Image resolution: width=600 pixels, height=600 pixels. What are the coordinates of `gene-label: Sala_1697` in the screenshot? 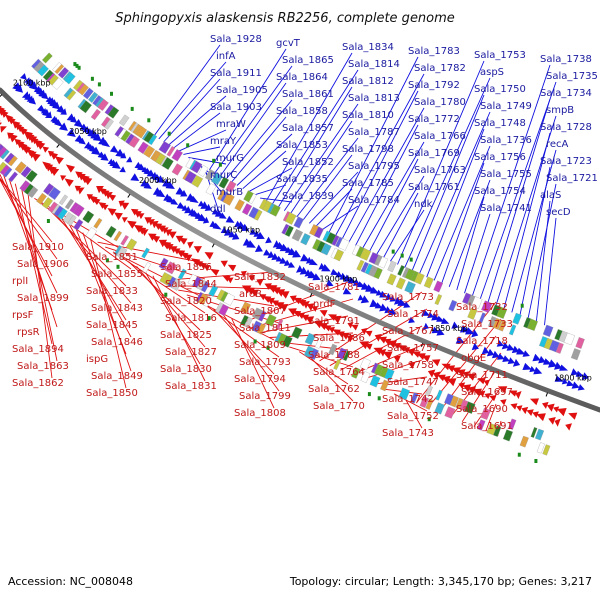 It's located at (487, 392).